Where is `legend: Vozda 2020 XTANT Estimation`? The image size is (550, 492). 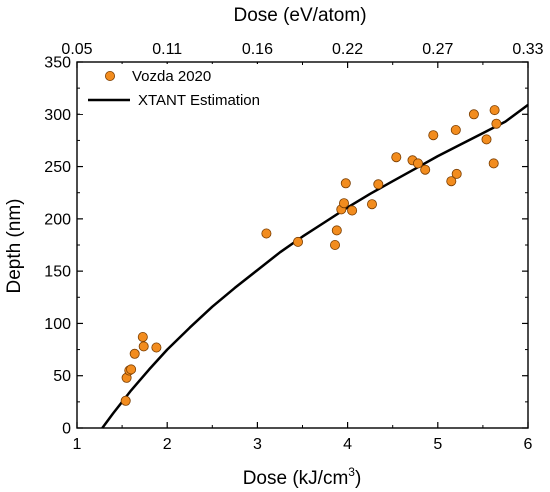
legend: Vozda 2020 XTANT Estimation is located at coordinates (181, 89).